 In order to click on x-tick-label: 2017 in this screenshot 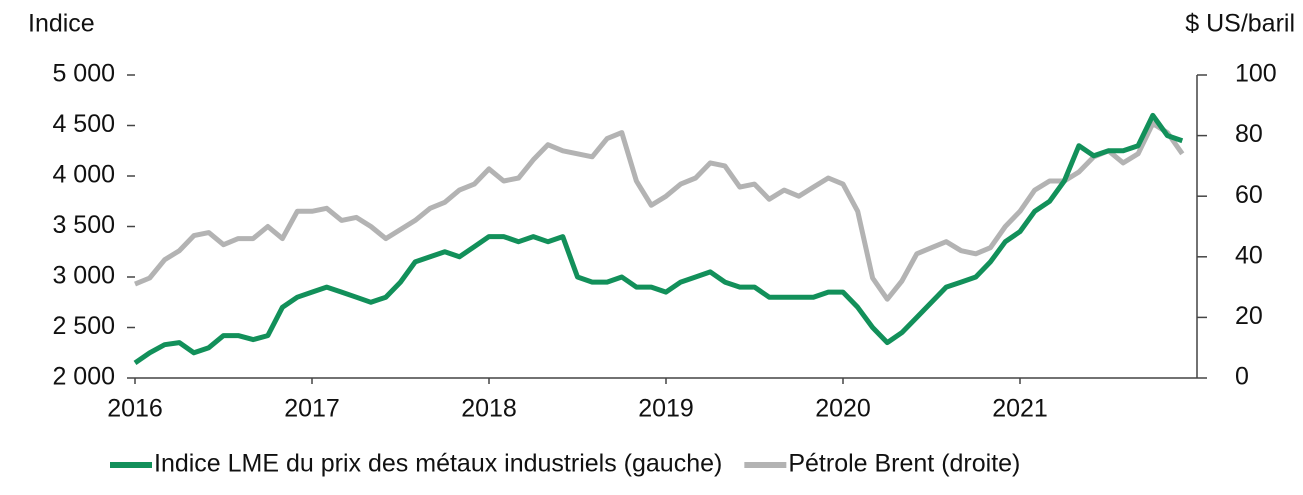, I will do `click(312, 409)`.